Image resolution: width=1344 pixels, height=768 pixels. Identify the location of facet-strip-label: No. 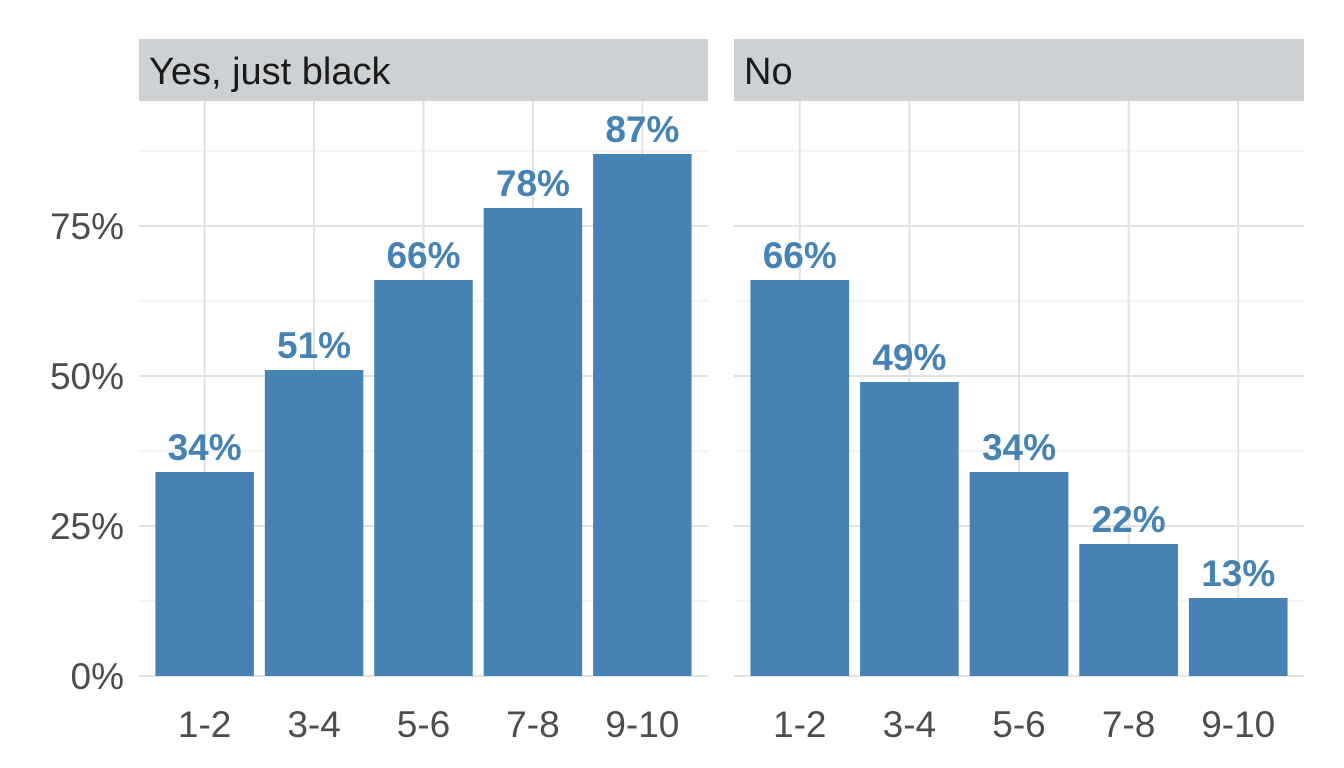
(768, 72).